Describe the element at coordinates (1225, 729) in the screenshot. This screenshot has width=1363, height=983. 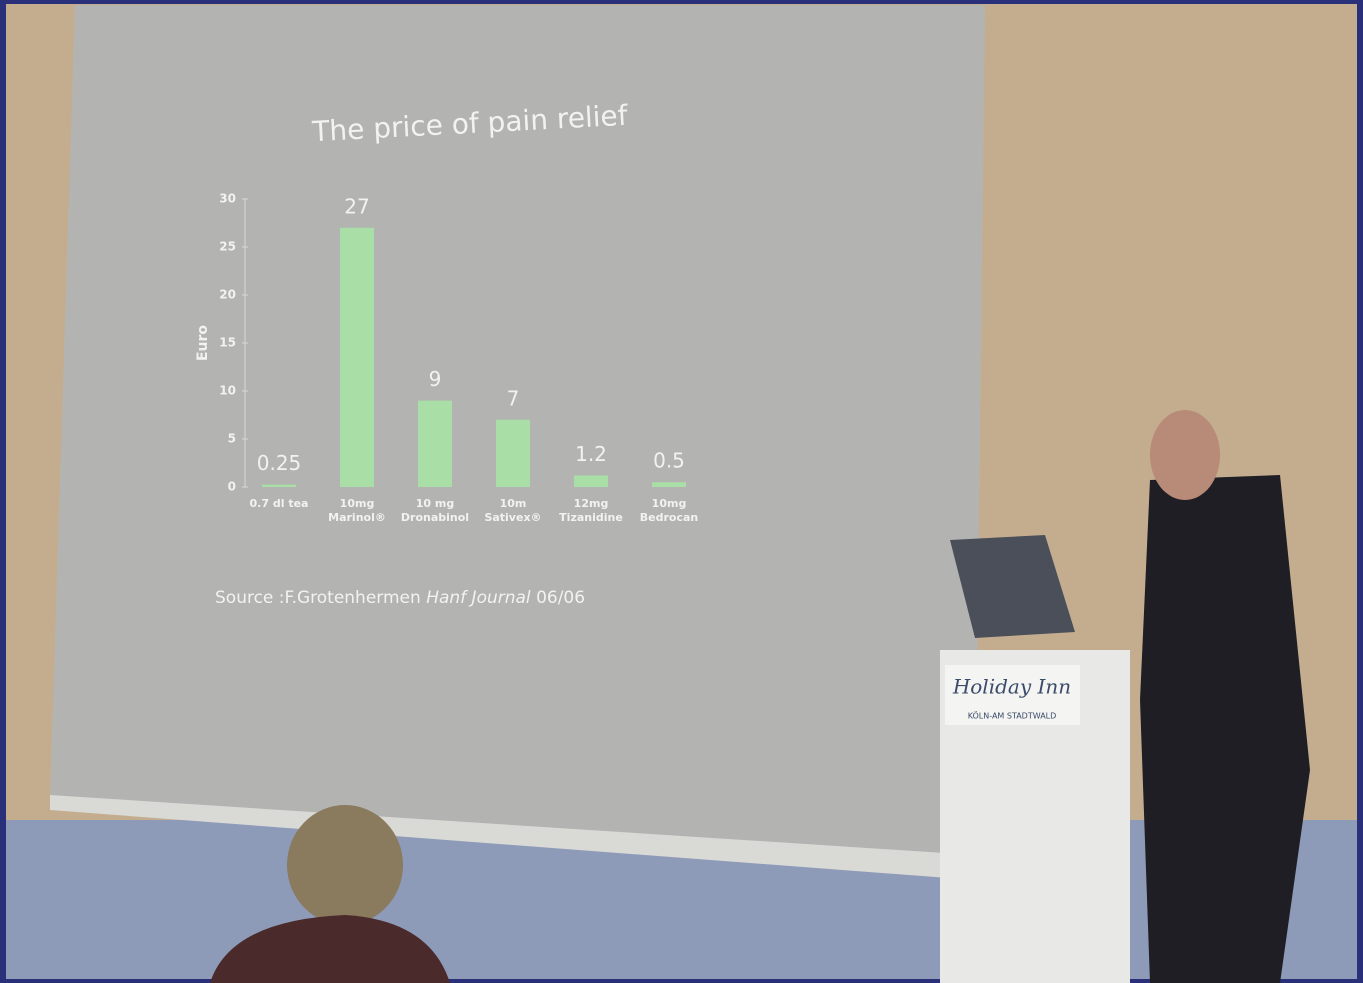
I see `speaker` at that location.